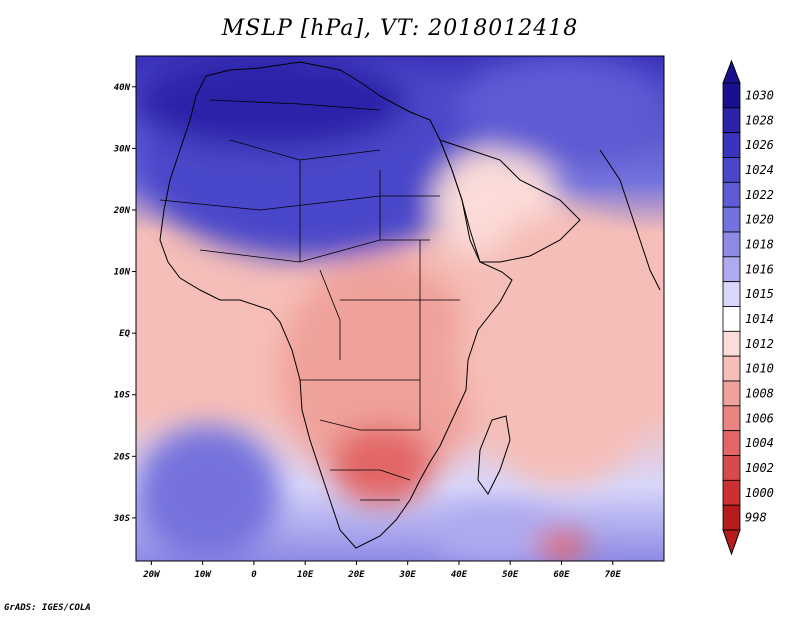 Image resolution: width=800 pixels, height=618 pixels. Describe the element at coordinates (494, 455) in the screenshot. I see `madagascar-coastline` at that location.